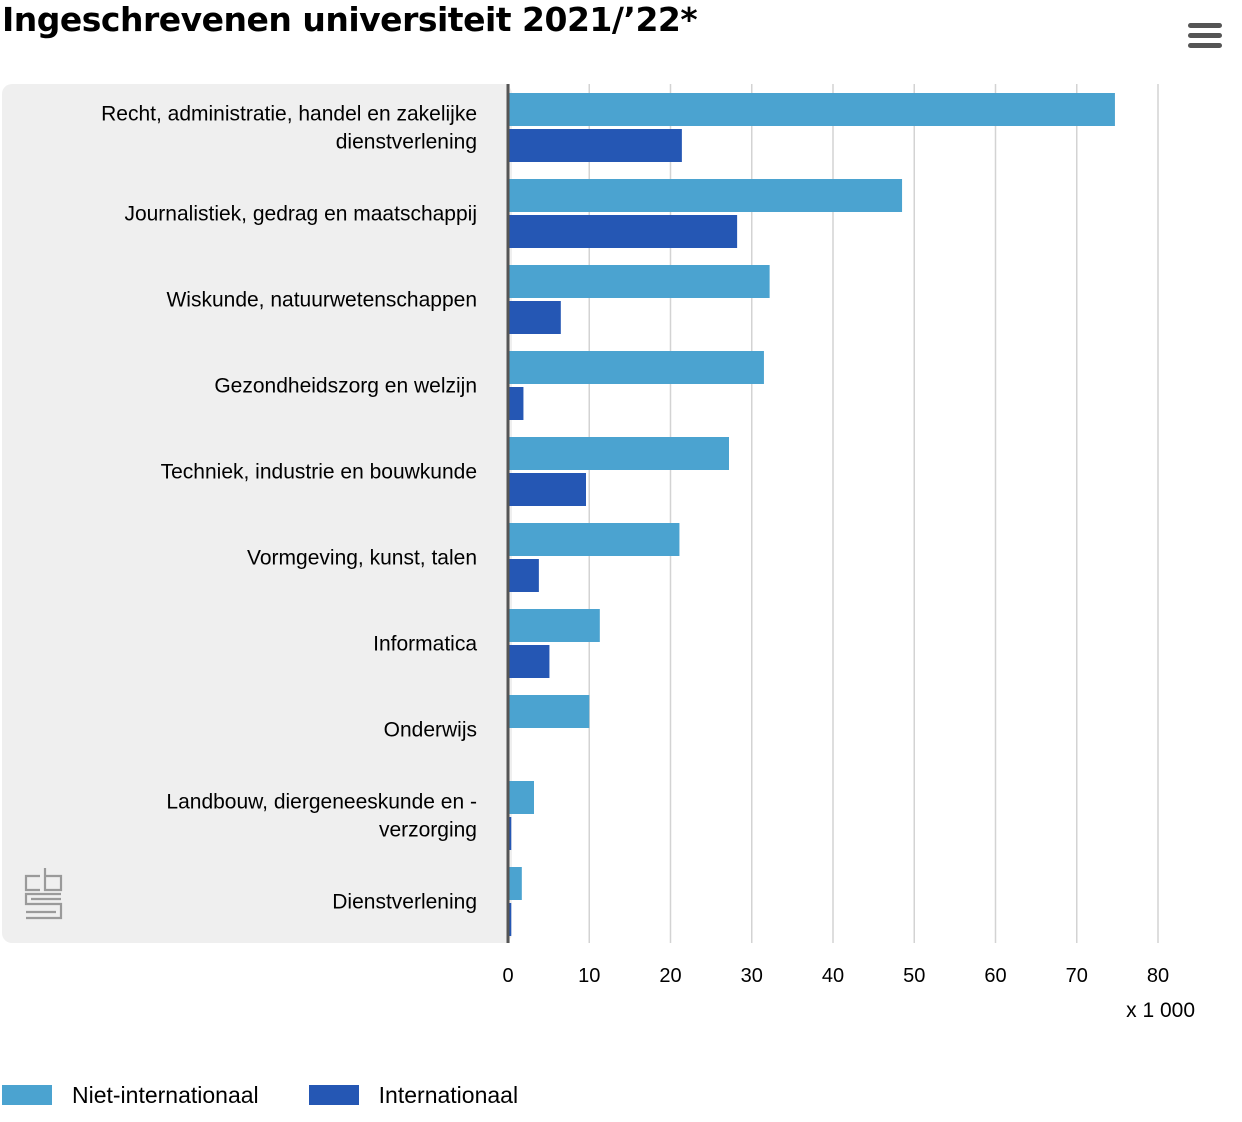 The width and height of the screenshot is (1242, 1122). I want to click on category-label: Informatica, so click(425, 644).